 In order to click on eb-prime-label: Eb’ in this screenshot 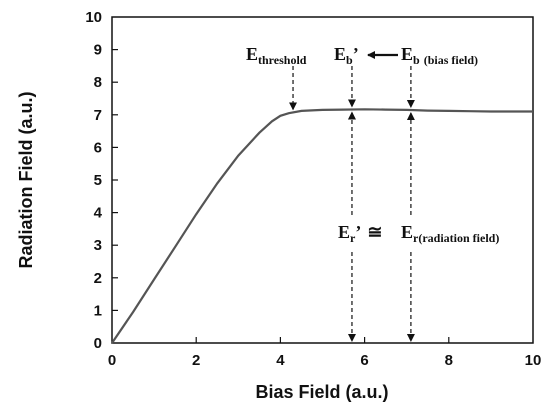, I will do `click(346, 55)`.